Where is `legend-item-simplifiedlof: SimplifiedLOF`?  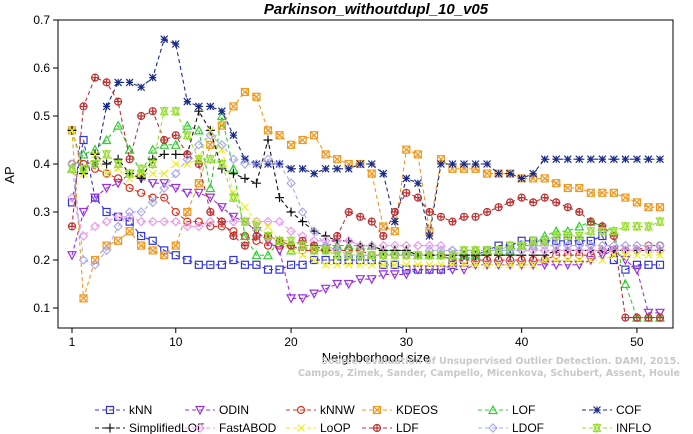 legend-item-simplifiedlof: SimplifiedLOF is located at coordinates (149, 427).